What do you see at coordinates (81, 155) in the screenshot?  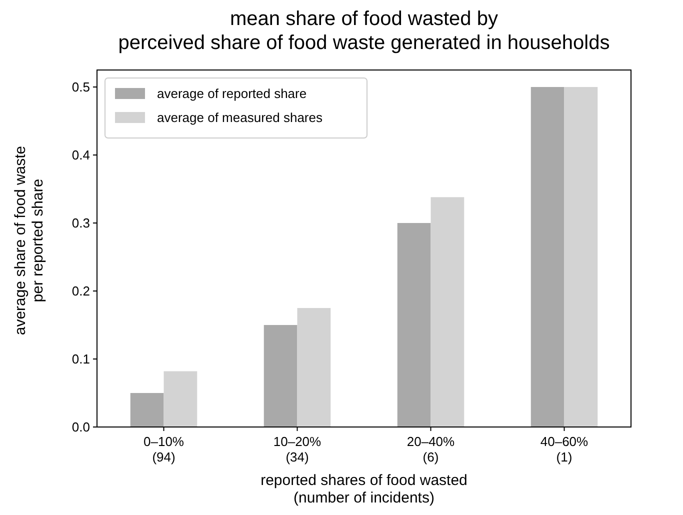 I see `y-tick-label: 0.4` at bounding box center [81, 155].